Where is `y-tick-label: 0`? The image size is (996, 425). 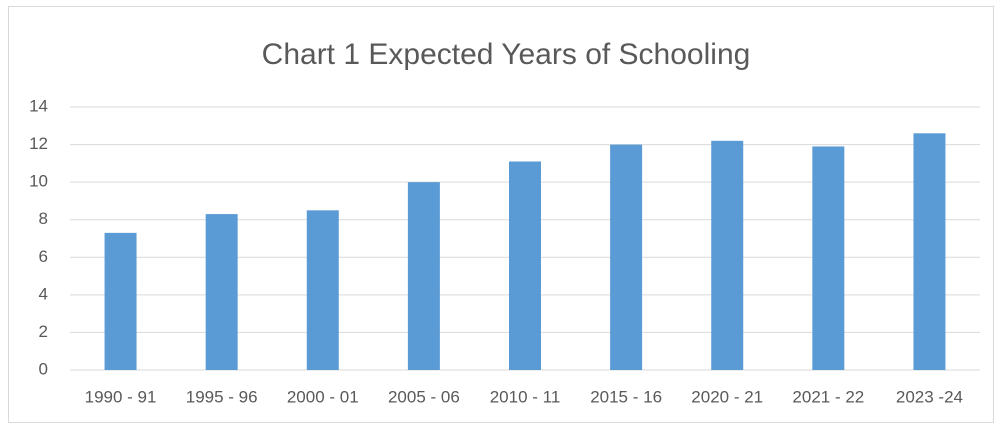 y-tick-label: 0 is located at coordinates (43, 368).